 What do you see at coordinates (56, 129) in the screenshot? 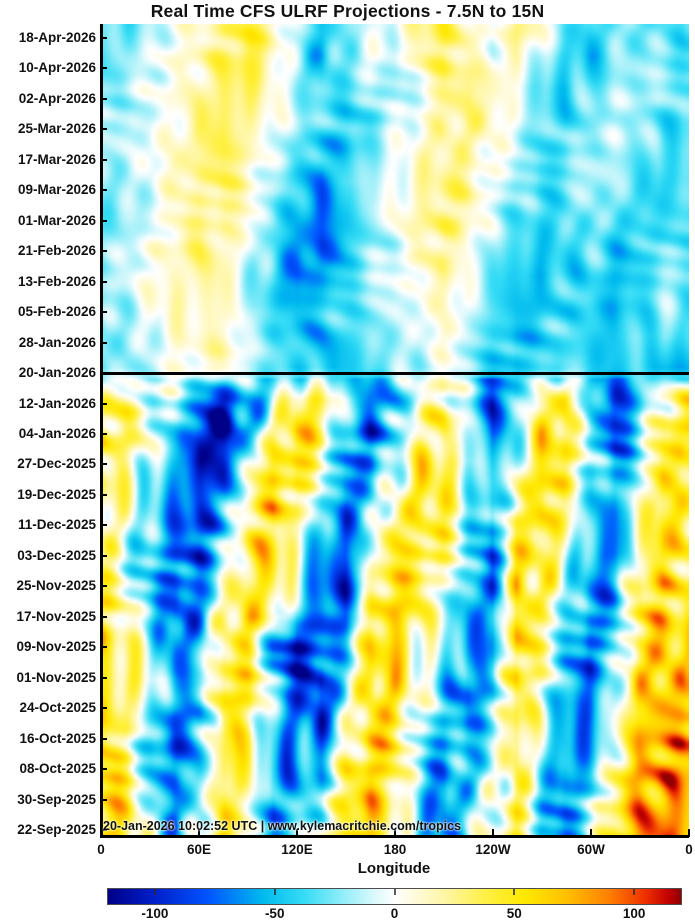
I see `y-tick-label: 25-Mar-2026` at bounding box center [56, 129].